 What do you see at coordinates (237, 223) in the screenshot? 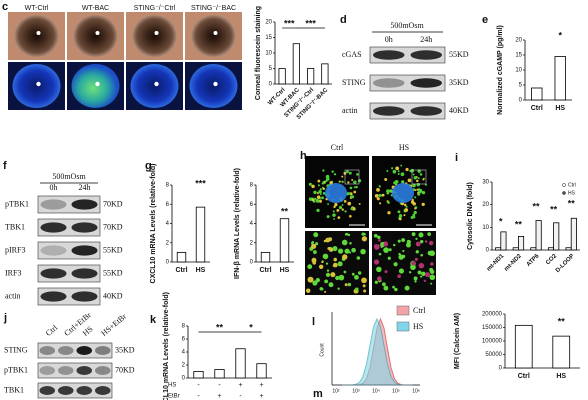
I see `y-axis-label: IFN-β mRNA Levels (relative-fold)` at bounding box center [237, 223].